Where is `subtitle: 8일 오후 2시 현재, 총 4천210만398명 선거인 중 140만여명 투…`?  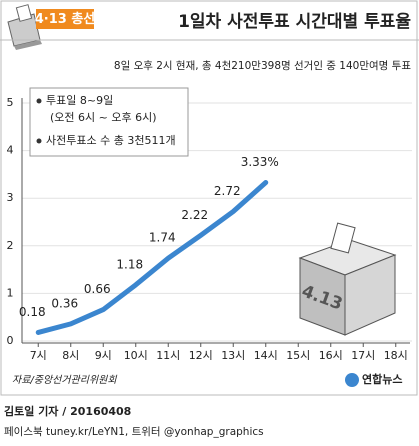
subtitle: 8일 오후 2시 현재, 총 4천210만398명 선거인 중 140만여명 투… is located at coordinates (262, 65).